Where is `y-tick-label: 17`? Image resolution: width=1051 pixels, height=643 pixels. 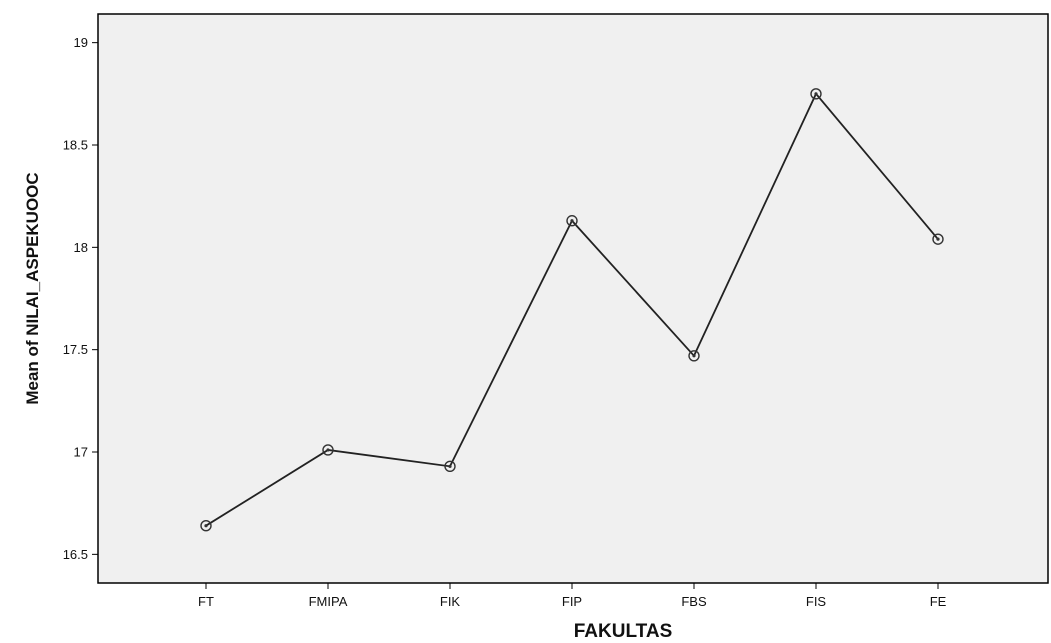 y-tick-label: 17 is located at coordinates (81, 452).